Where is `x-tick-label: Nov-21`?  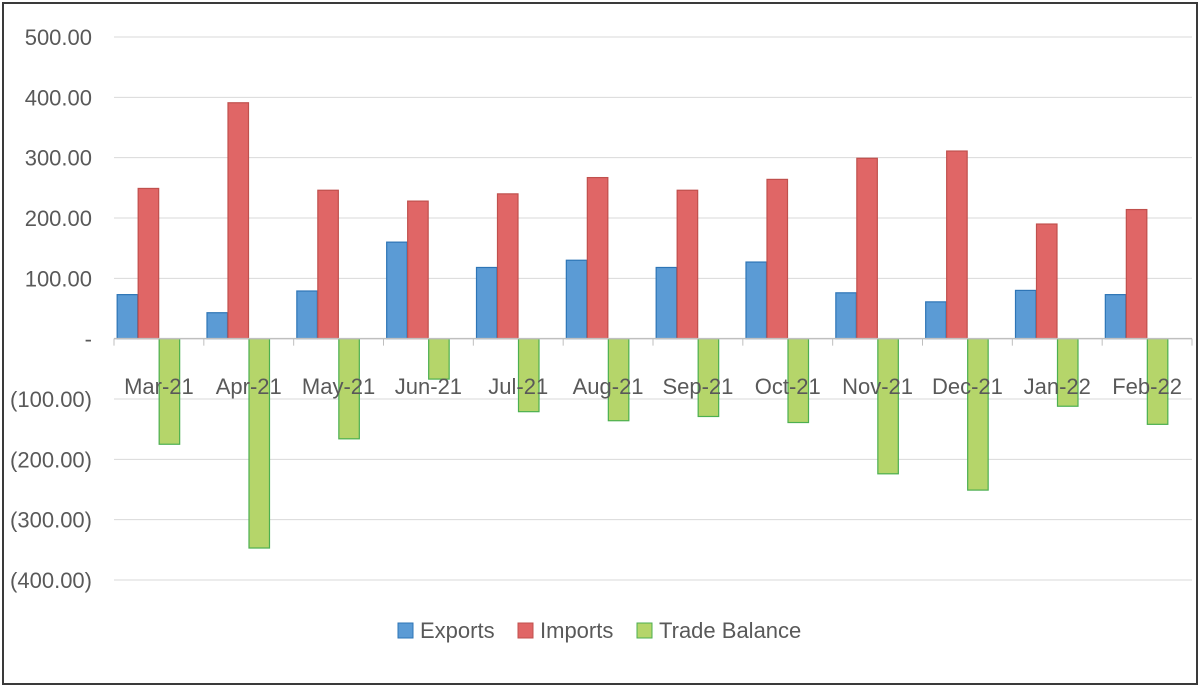 x-tick-label: Nov-21 is located at coordinates (877, 386).